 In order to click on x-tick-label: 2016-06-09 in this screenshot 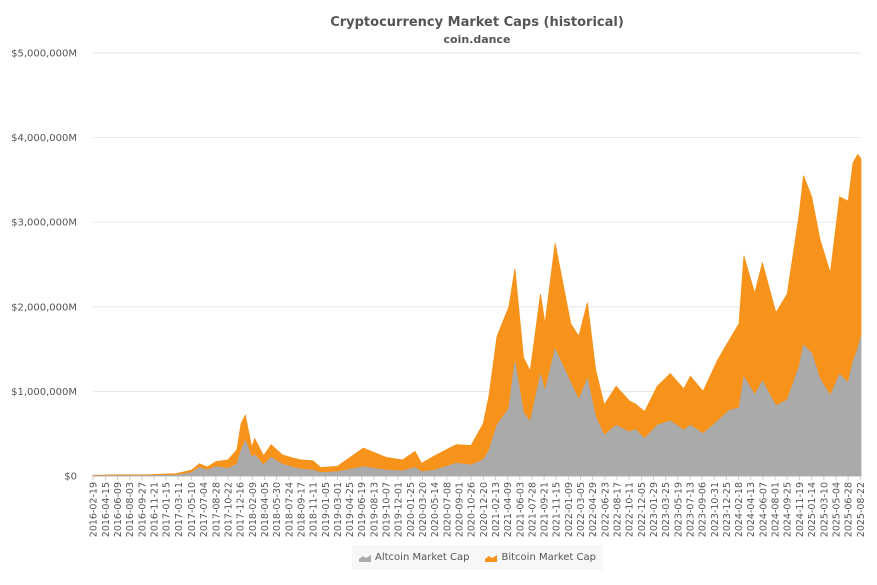, I will do `click(118, 509)`.